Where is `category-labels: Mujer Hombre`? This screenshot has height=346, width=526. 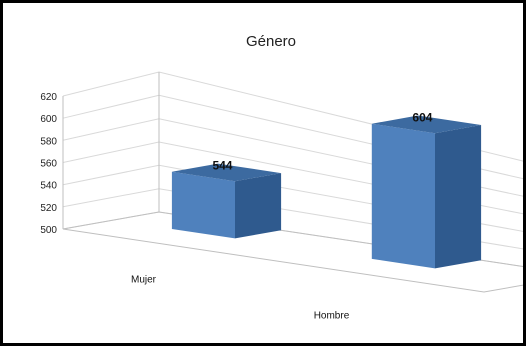
category-labels: Mujer Hombre is located at coordinates (240, 298).